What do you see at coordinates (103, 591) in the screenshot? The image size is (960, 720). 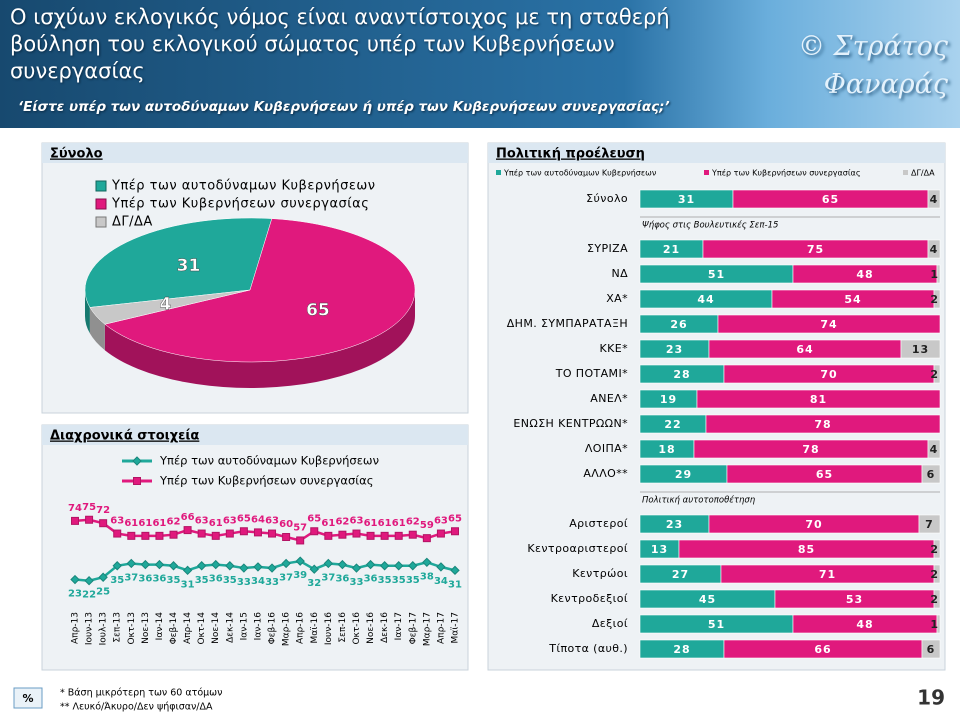 I see `data-label: 25` at bounding box center [103, 591].